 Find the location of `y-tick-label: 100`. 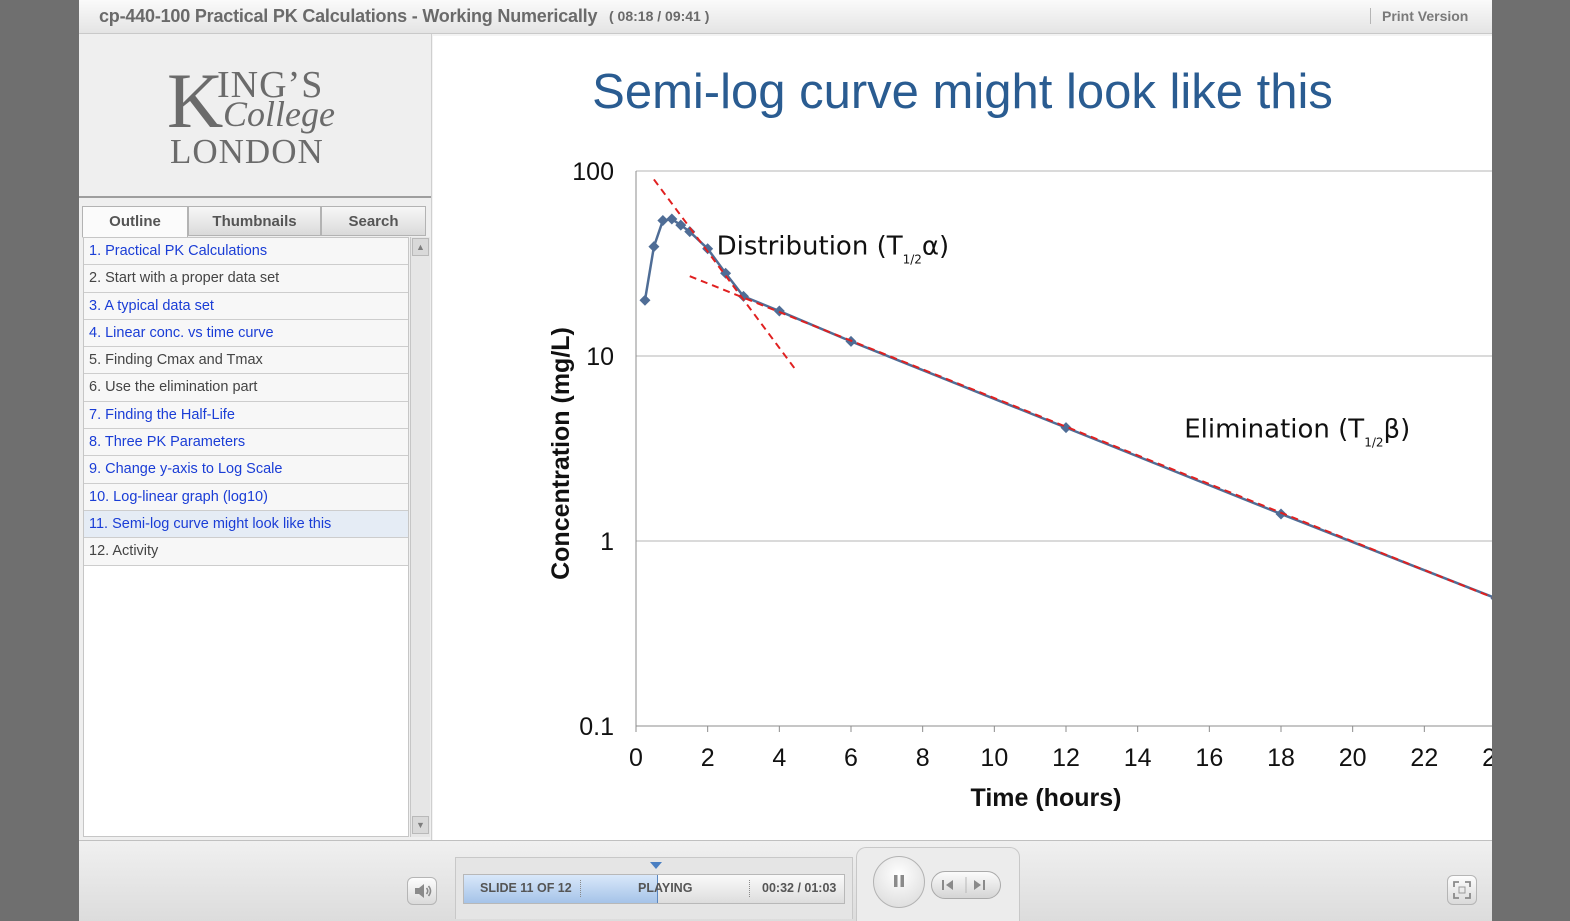

y-tick-label: 100 is located at coordinates (593, 172).